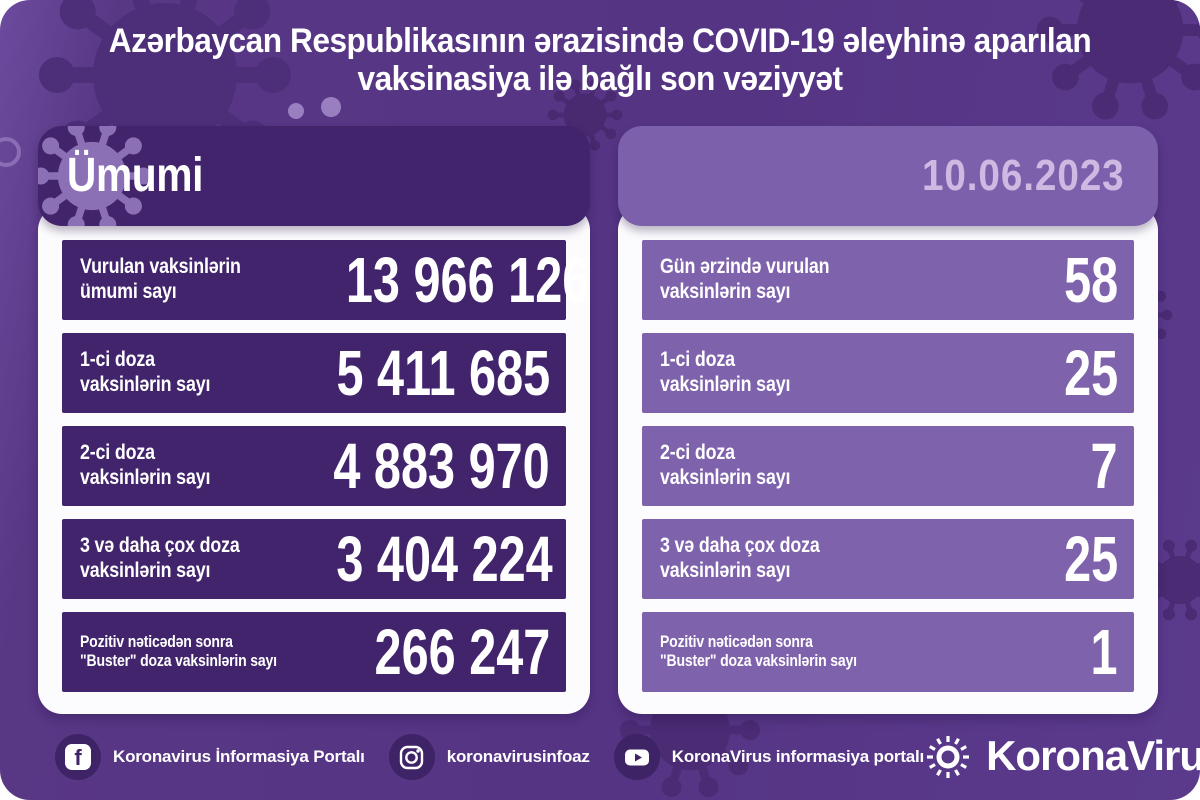 The height and width of the screenshot is (800, 1200). I want to click on stat-row-daily-dose2: 2-ci doza vaksinlərin sayı 7, so click(888, 466).